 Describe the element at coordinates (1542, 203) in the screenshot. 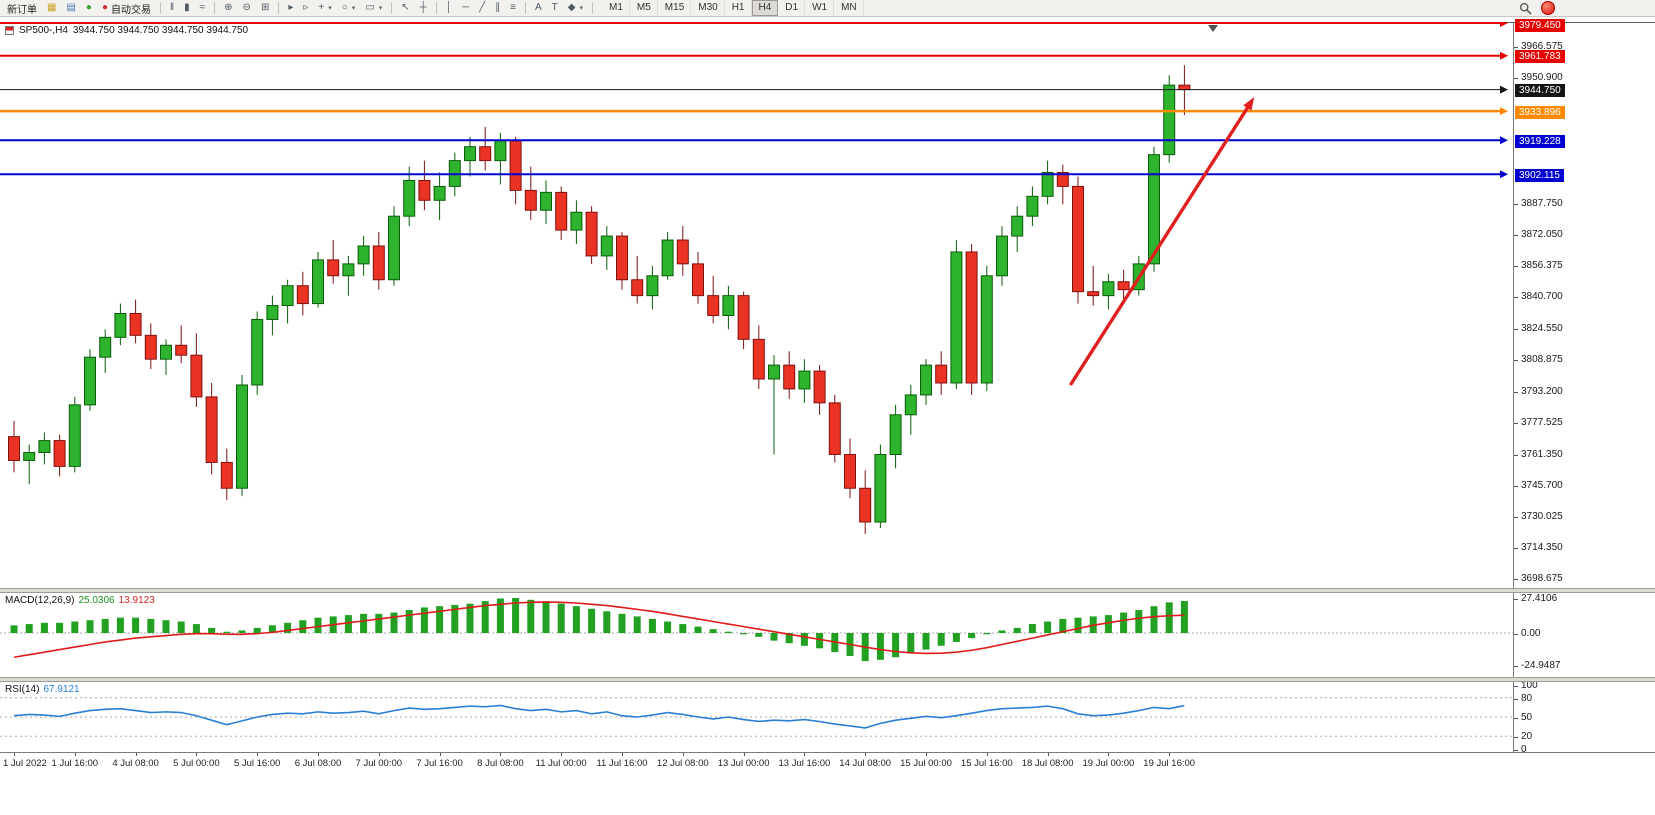

I see `price-tick-label: 3887.750` at that location.